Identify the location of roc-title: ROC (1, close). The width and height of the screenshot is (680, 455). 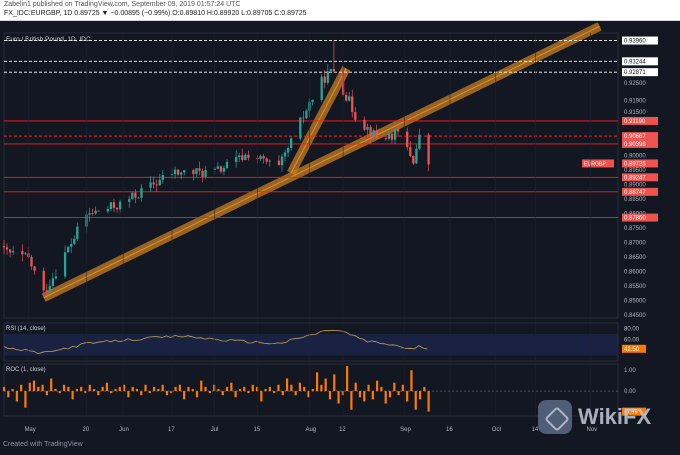
(26, 370).